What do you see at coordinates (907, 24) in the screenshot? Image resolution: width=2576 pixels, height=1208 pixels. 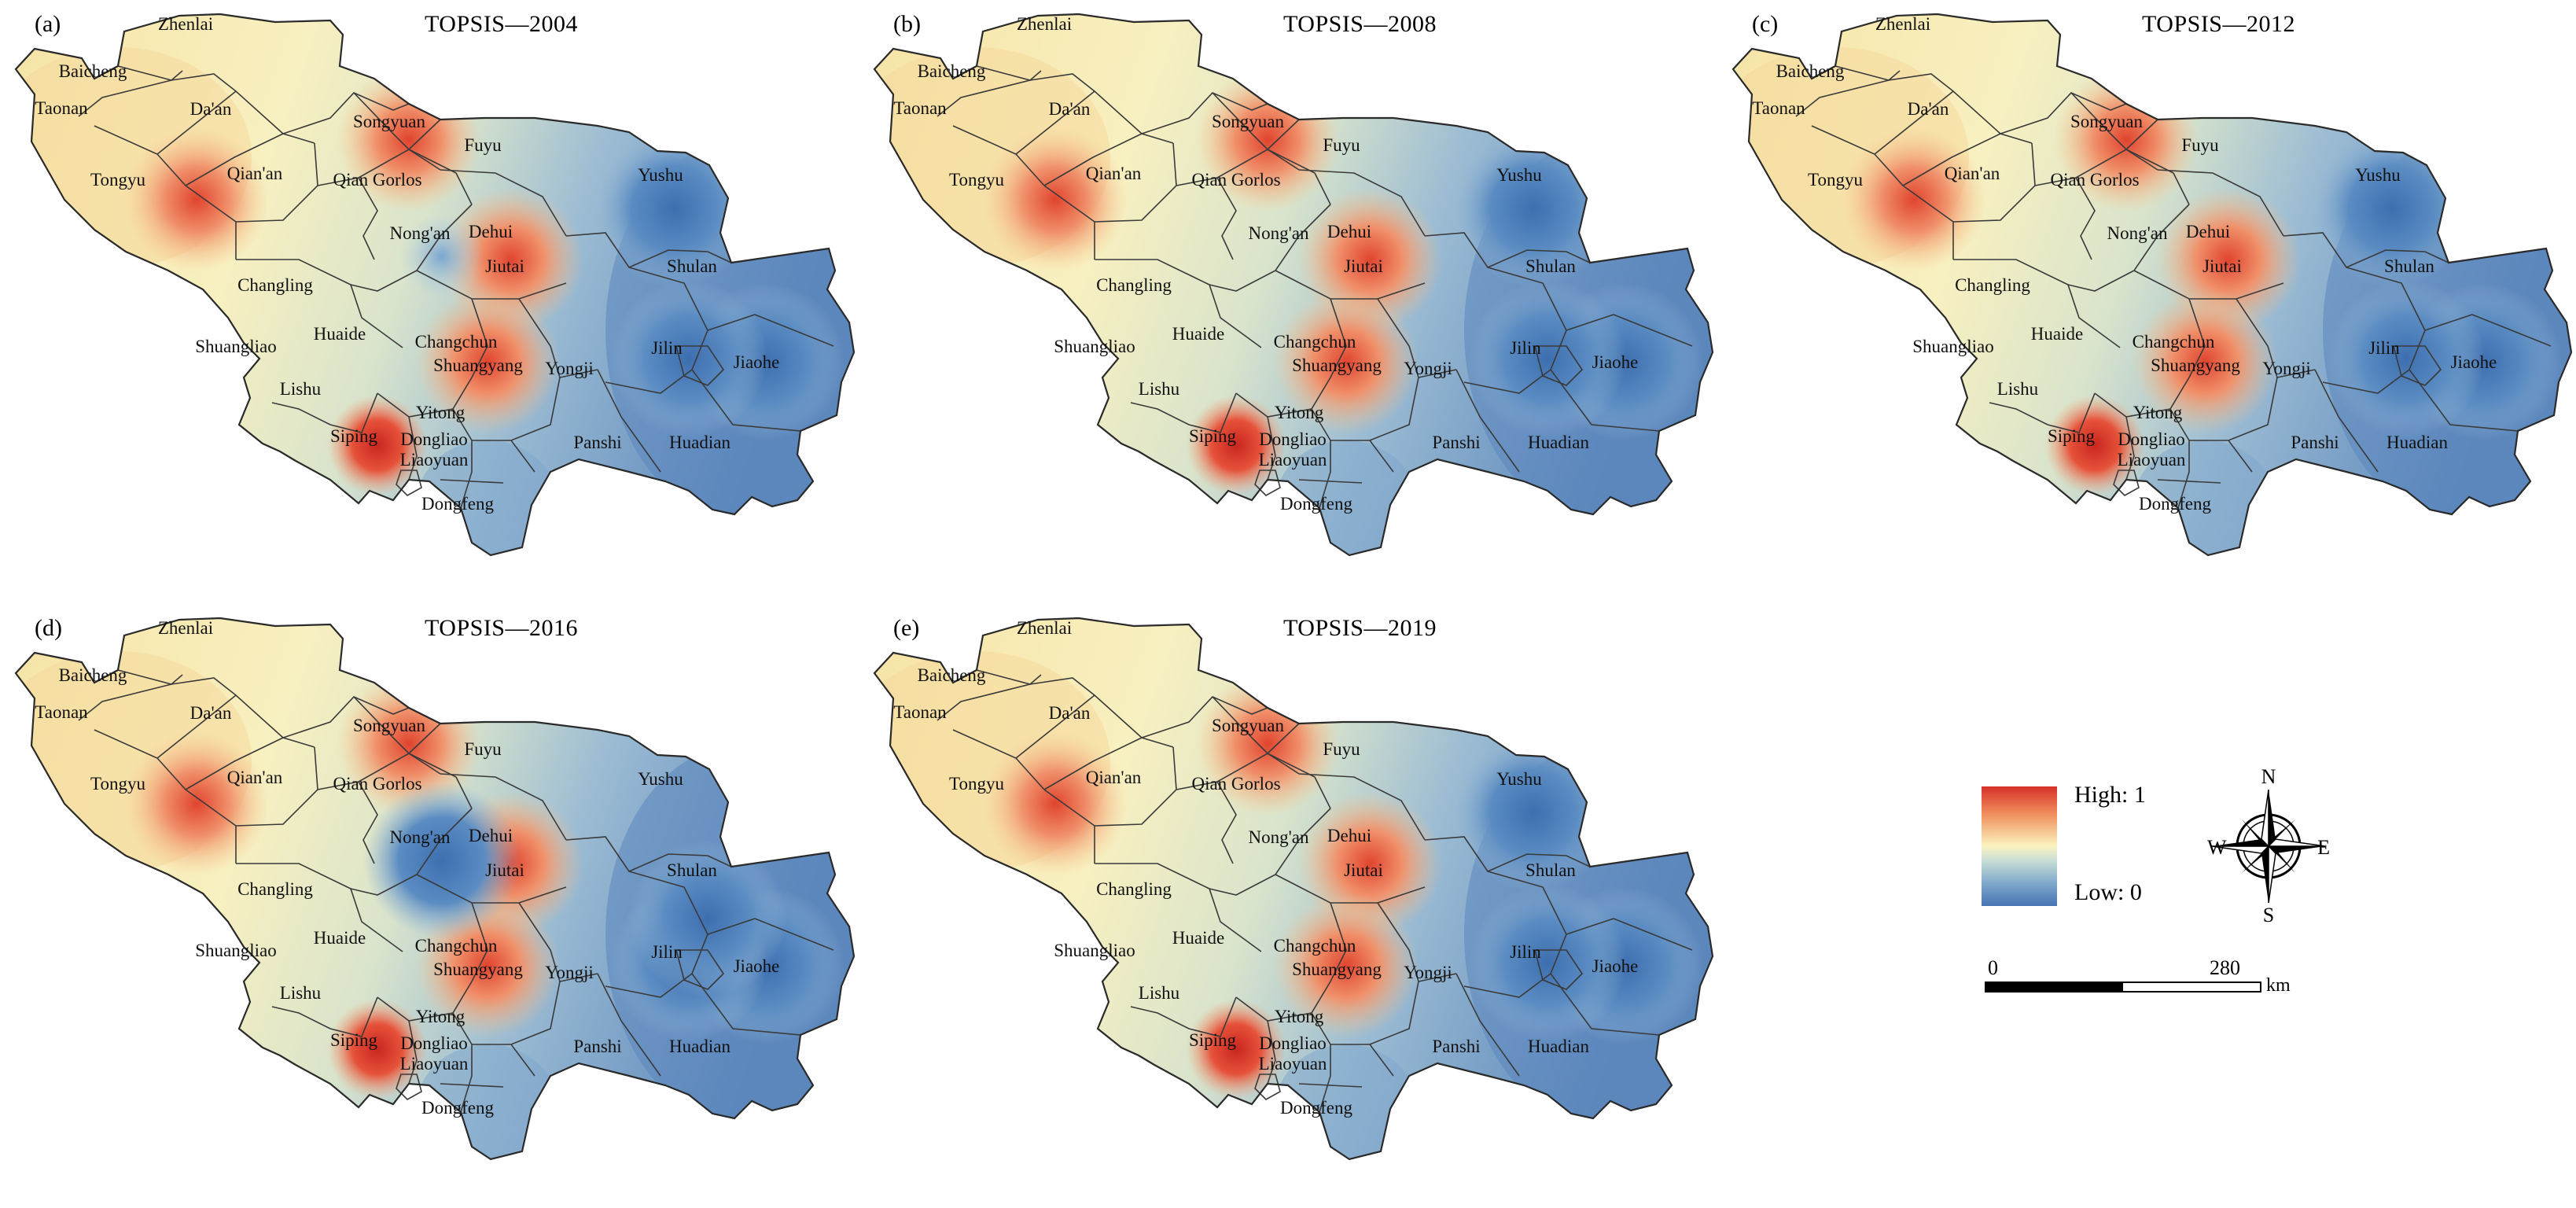 I see `panel-letter: (b)` at bounding box center [907, 24].